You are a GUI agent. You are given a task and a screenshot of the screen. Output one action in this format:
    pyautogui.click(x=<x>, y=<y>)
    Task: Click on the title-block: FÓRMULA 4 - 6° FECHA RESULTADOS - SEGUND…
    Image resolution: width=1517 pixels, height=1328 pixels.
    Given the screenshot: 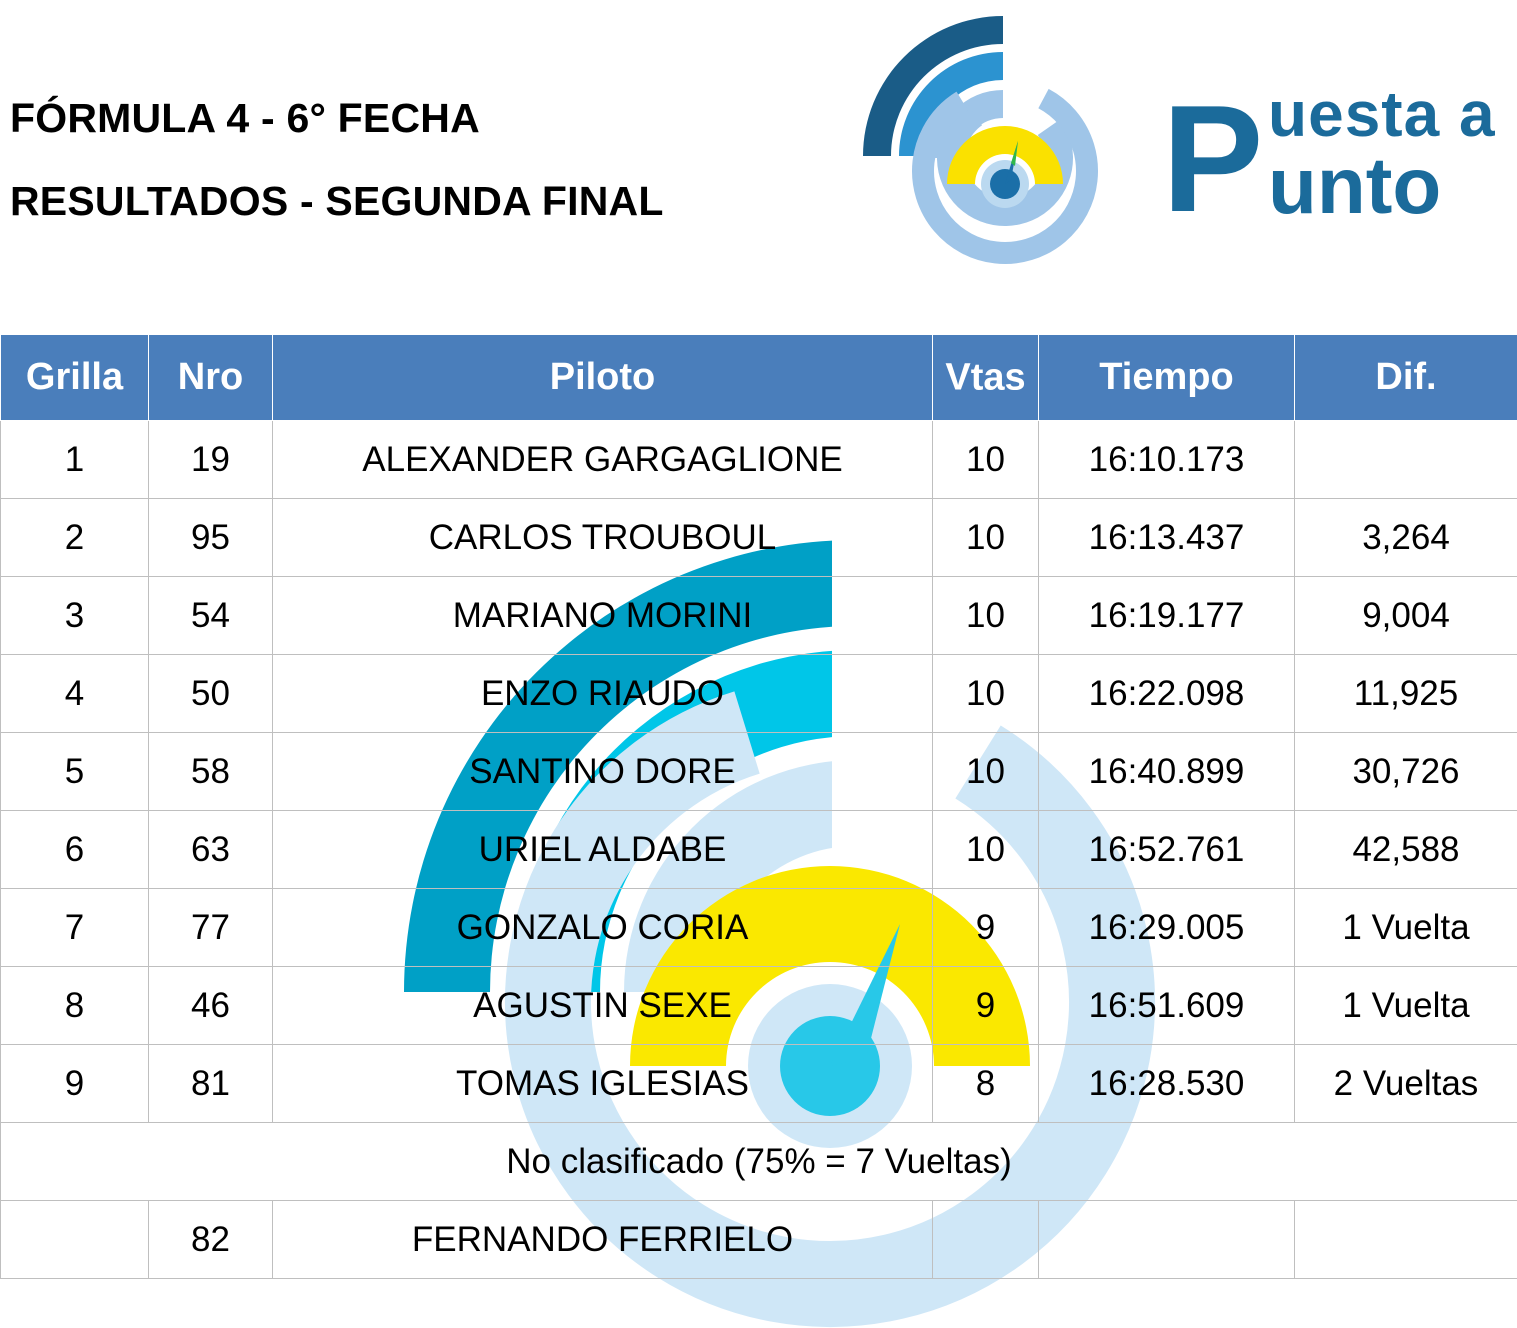 What is the action you would take?
    pyautogui.click(x=440, y=160)
    